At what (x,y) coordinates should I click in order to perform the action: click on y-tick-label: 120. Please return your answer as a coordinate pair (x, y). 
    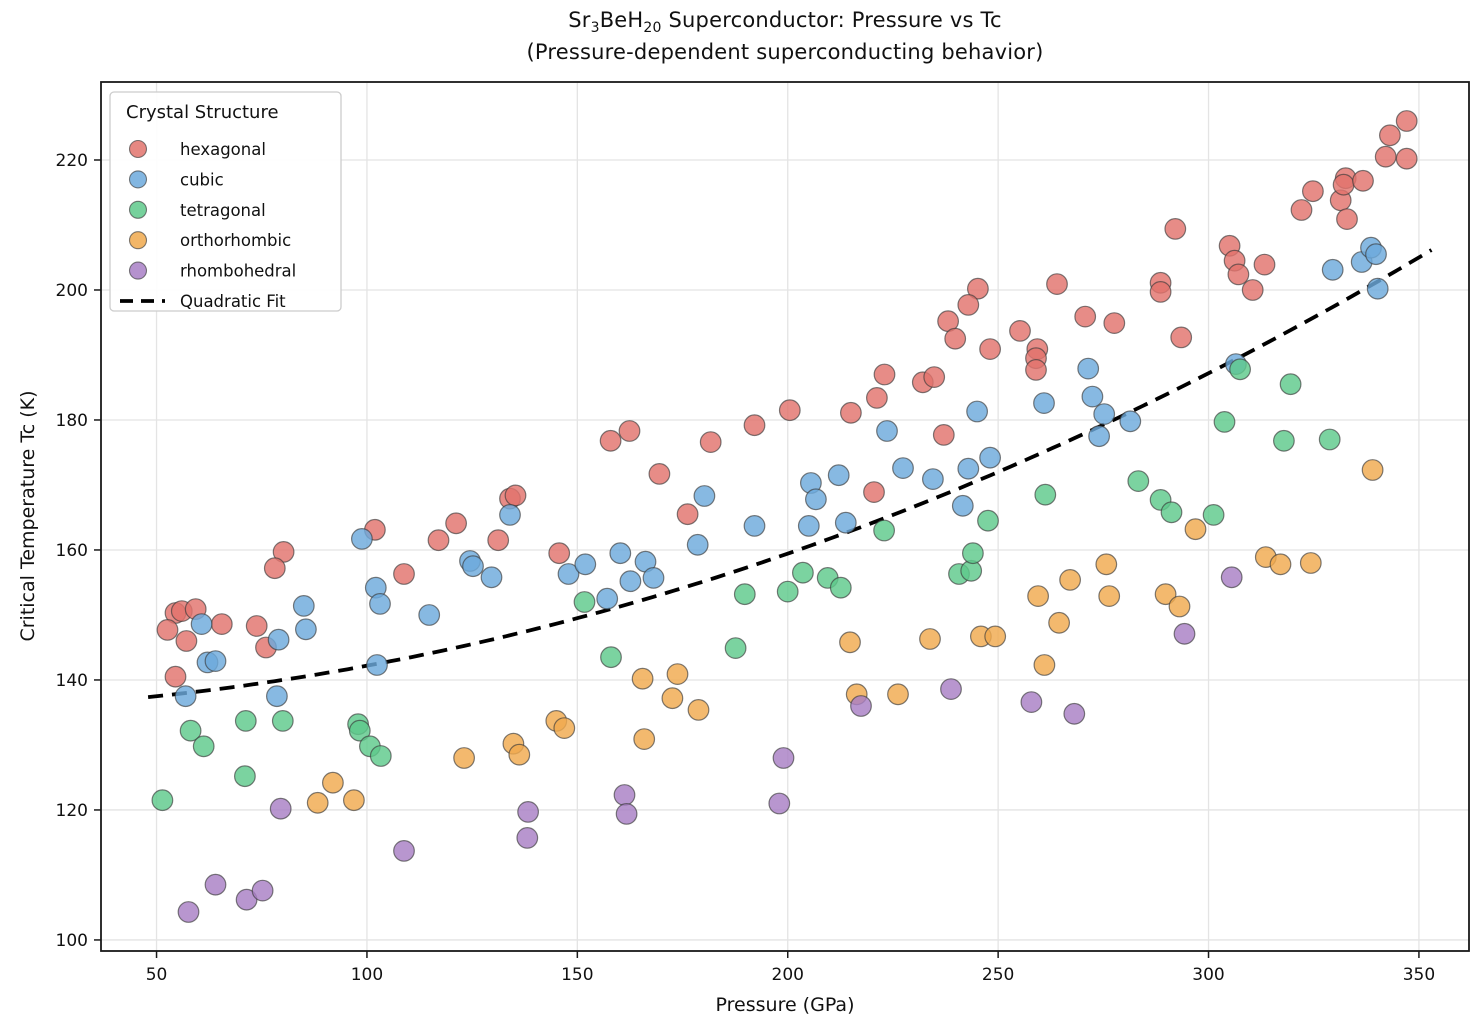
    Looking at the image, I should click on (72, 811).